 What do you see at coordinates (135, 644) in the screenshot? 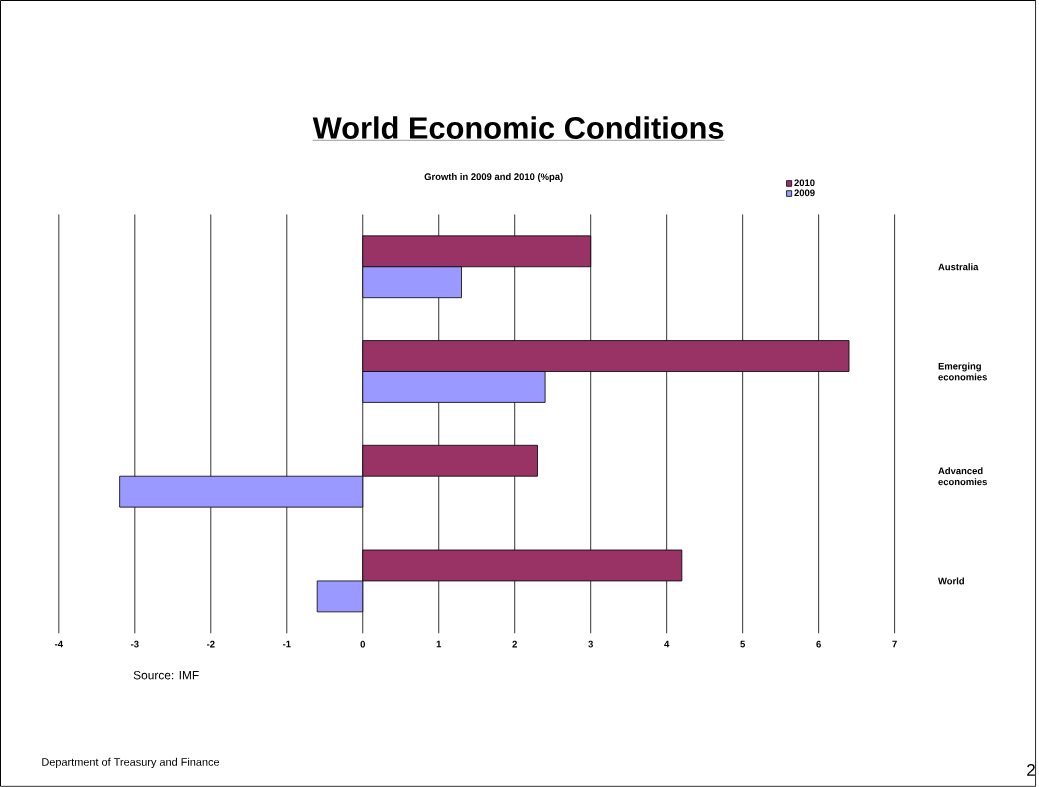
I see `x-tick-label: -3` at bounding box center [135, 644].